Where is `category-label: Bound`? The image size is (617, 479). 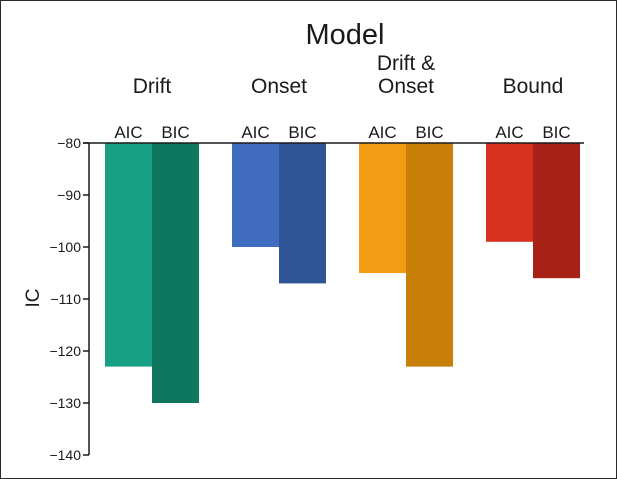
category-label: Bound is located at coordinates (533, 86).